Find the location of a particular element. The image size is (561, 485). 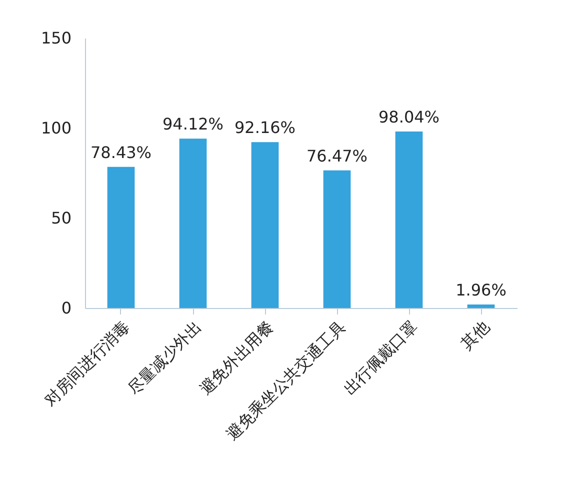

data-label: 98.04% is located at coordinates (409, 117).